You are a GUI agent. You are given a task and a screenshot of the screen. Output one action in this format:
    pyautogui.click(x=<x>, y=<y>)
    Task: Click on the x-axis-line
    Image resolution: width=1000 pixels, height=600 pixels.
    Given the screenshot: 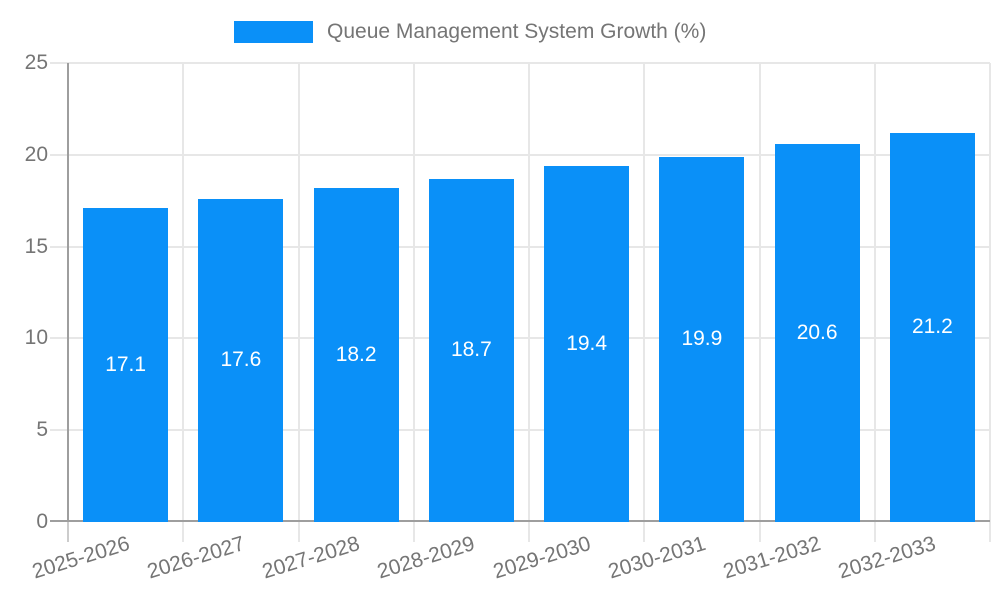 What is the action you would take?
    pyautogui.click(x=520, y=521)
    